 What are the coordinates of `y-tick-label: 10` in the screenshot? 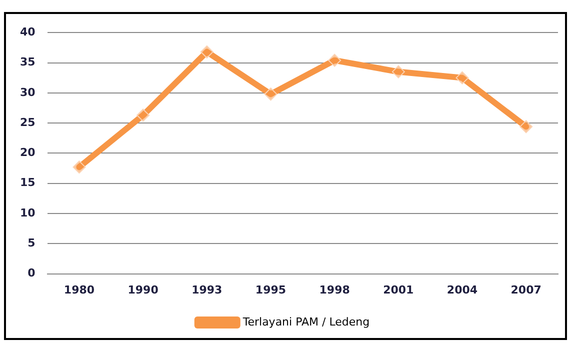 It's located at (28, 213).